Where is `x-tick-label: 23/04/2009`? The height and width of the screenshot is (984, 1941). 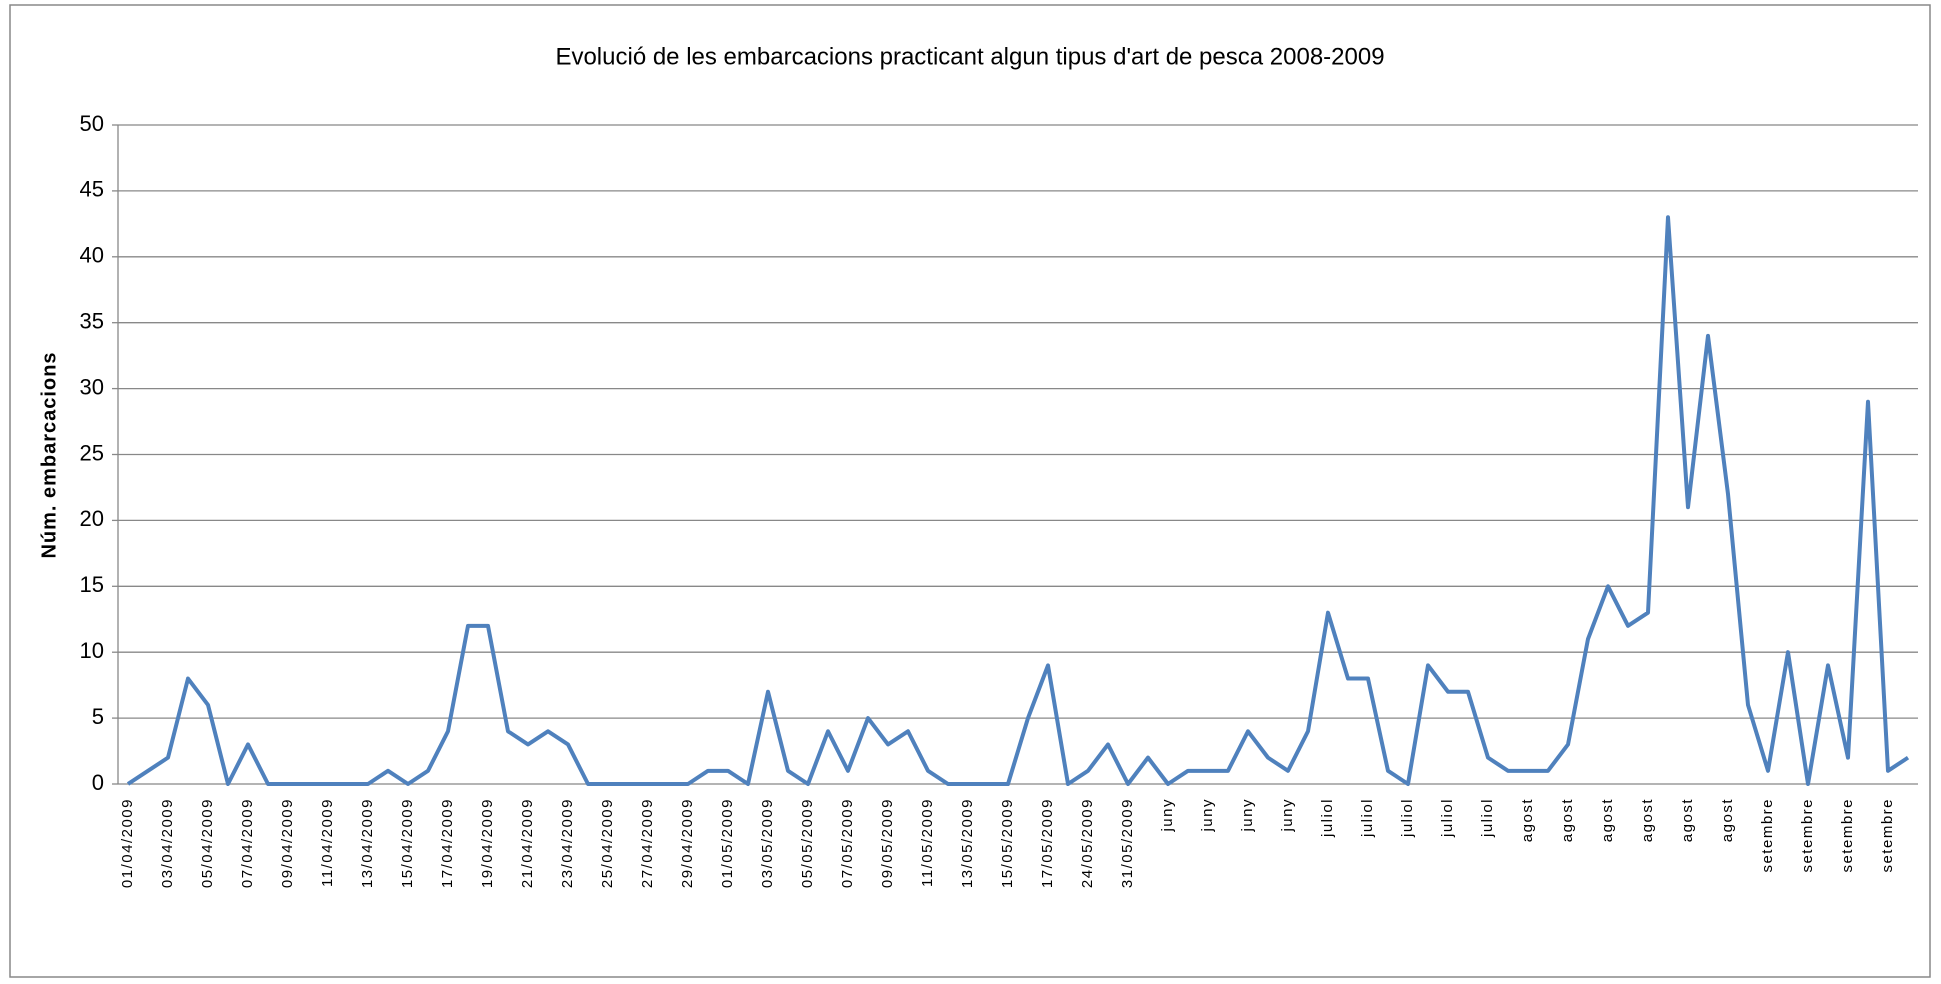
x-tick-label: 23/04/2009 is located at coordinates (567, 843).